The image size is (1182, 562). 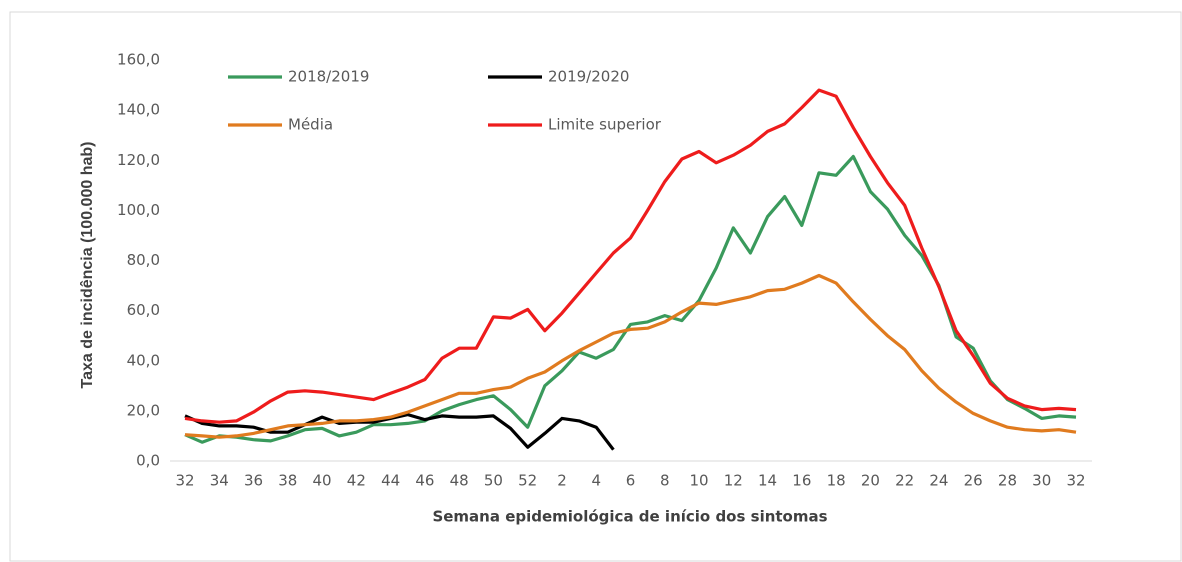 I want to click on x-tick-label: 50, so click(x=493, y=481).